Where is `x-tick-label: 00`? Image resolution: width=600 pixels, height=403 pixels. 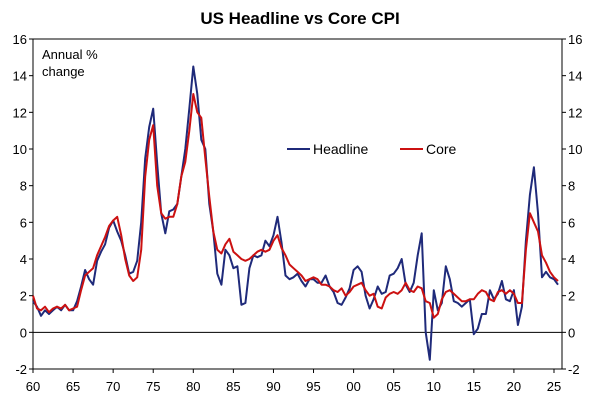
x-tick-label: 00 is located at coordinates (353, 386).